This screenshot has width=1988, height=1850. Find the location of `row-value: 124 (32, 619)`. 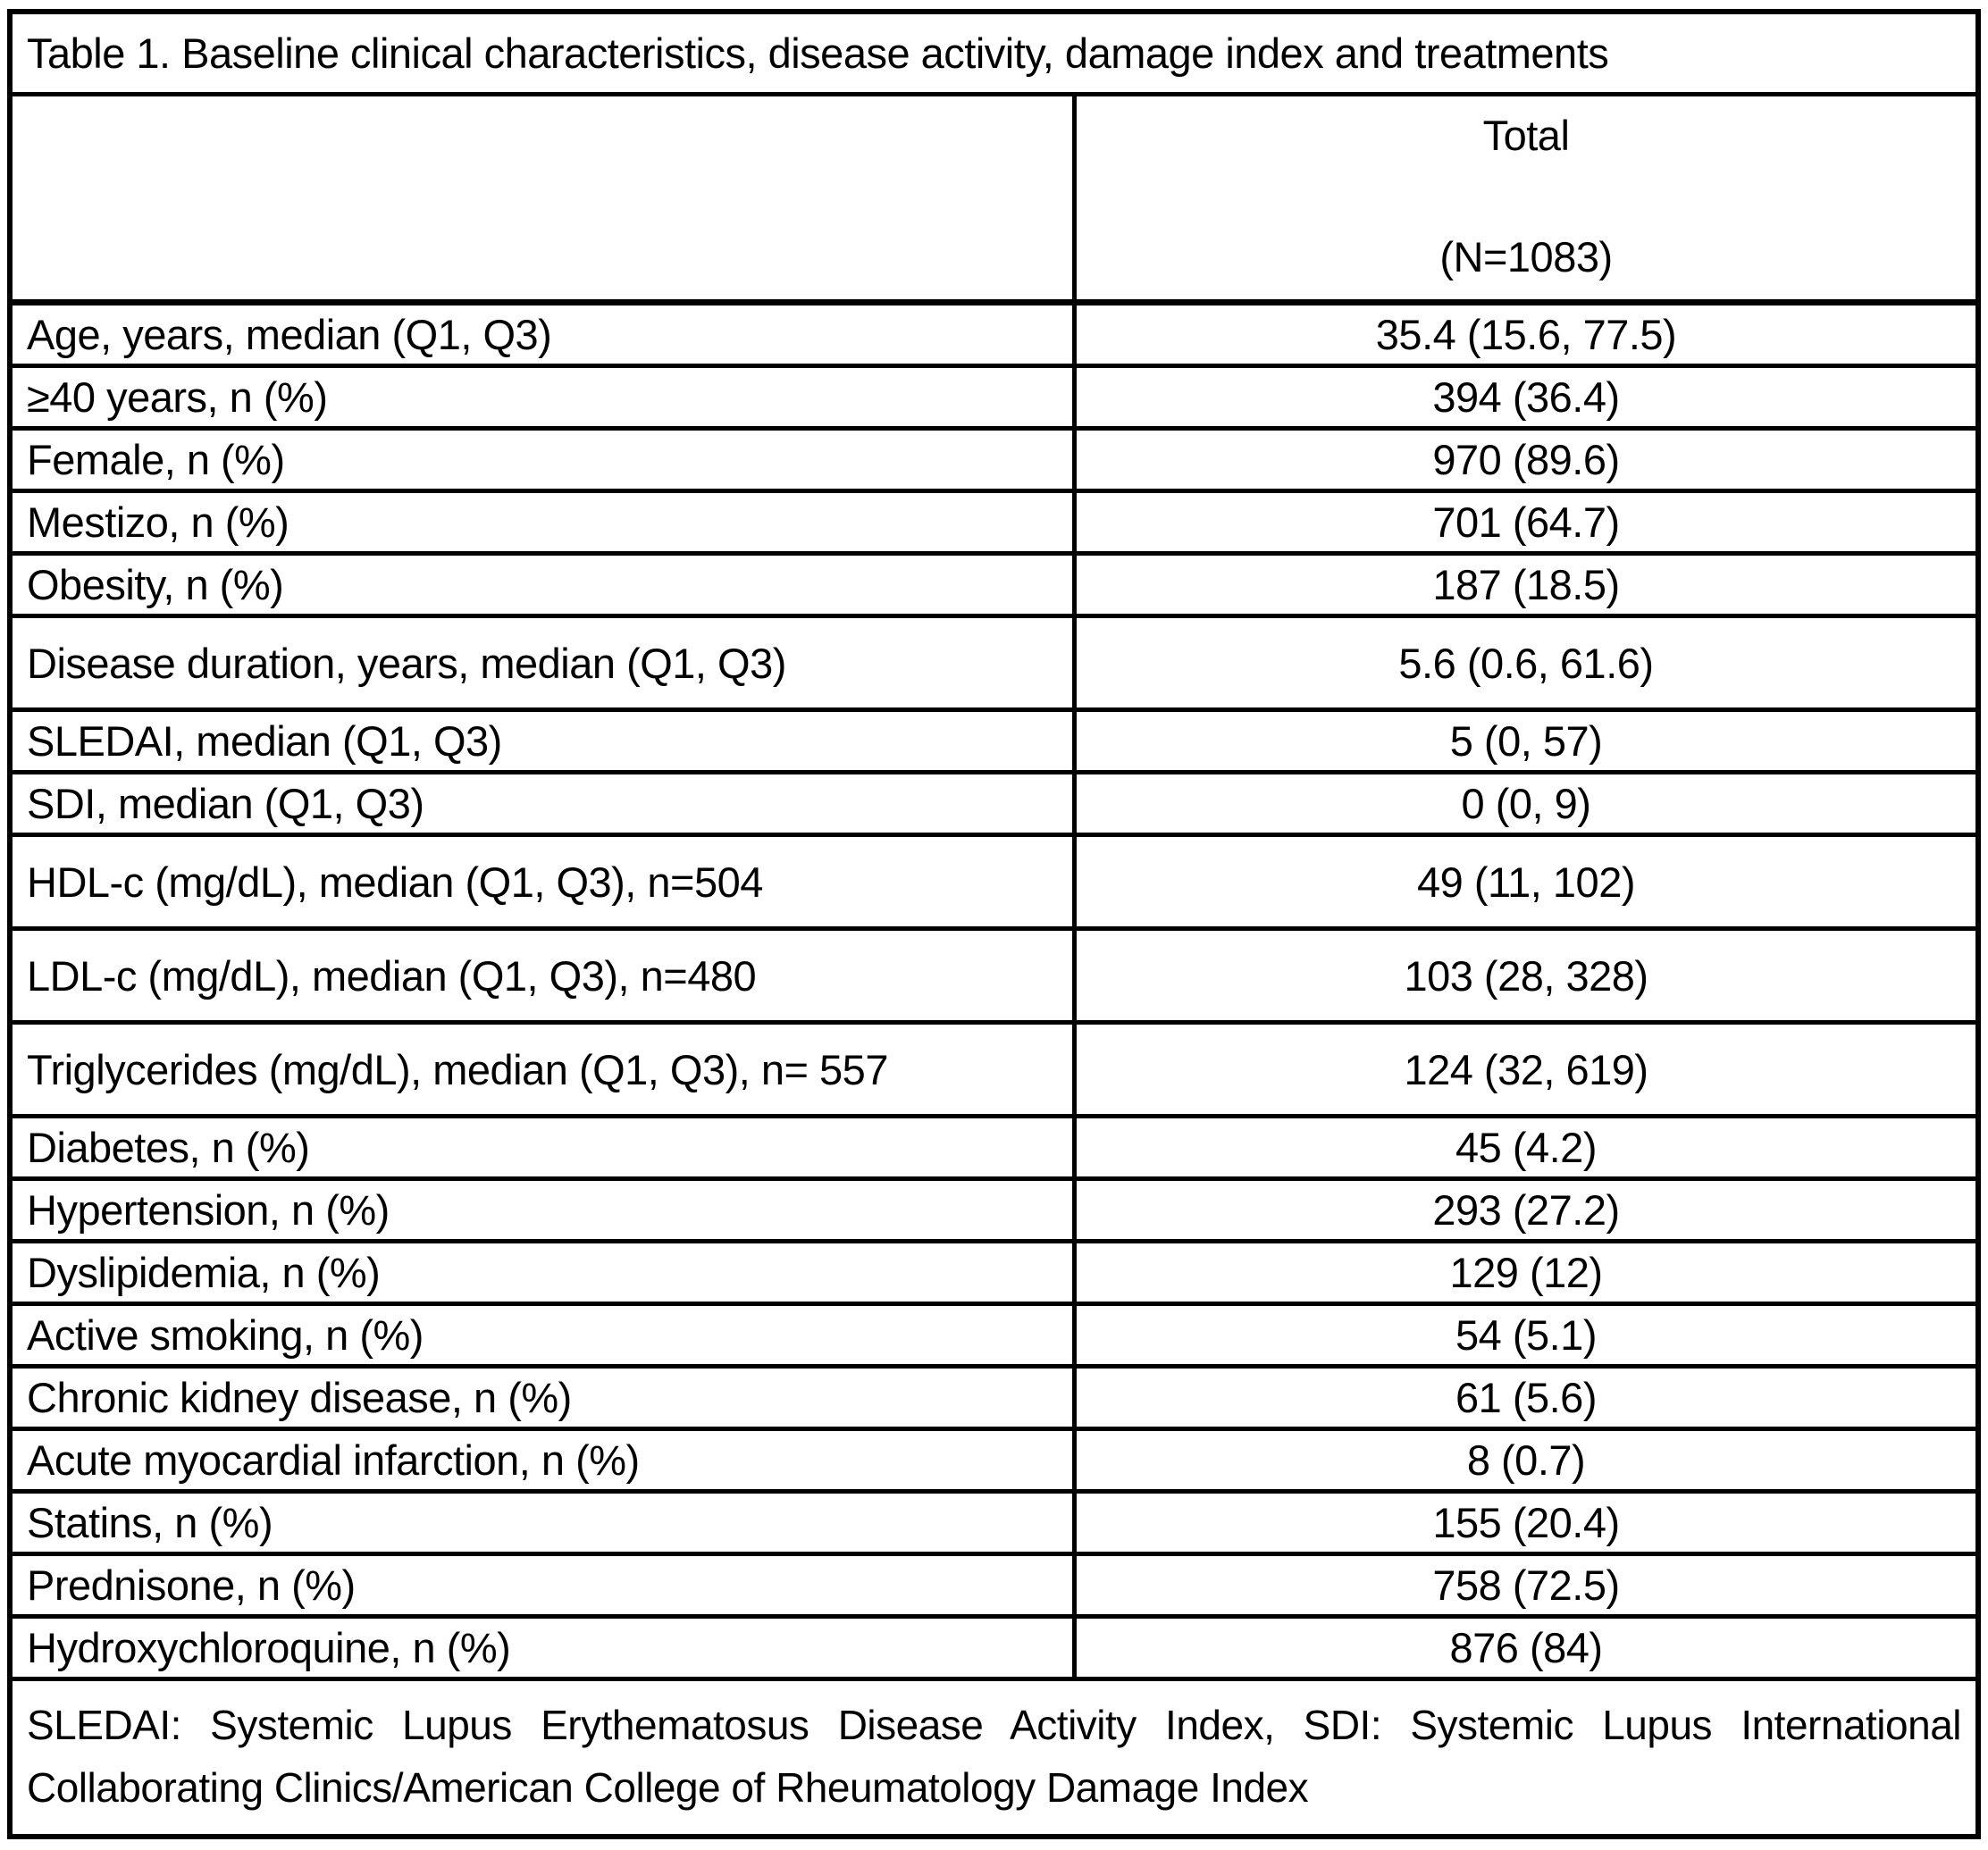

row-value: 124 (32, 619) is located at coordinates (1523, 1069).